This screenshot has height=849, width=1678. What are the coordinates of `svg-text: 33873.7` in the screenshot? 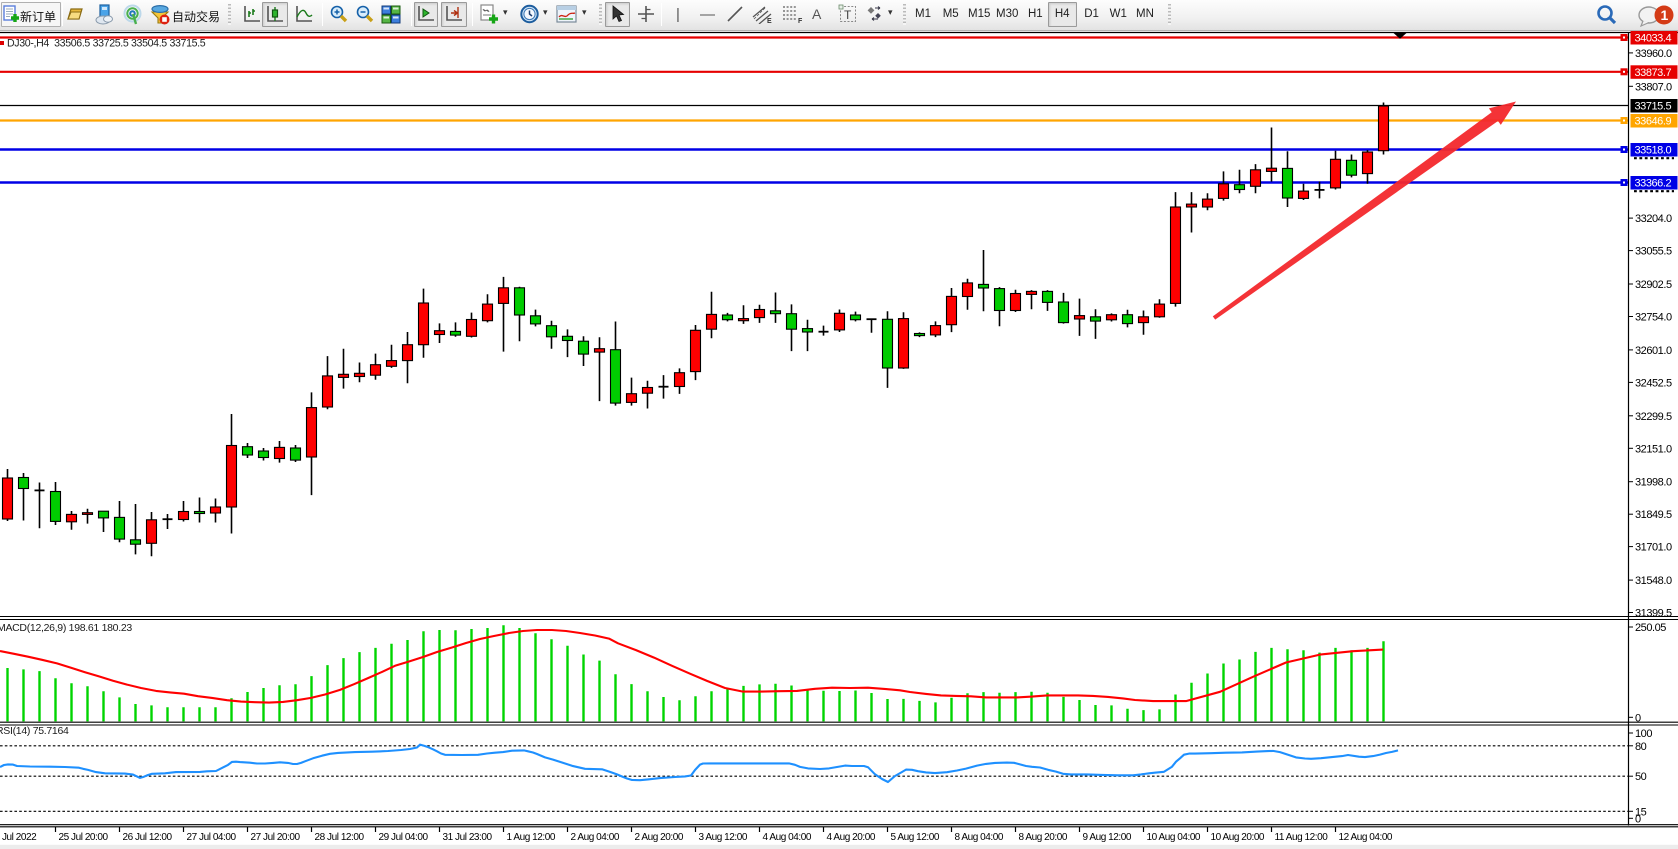 It's located at (1653, 73).